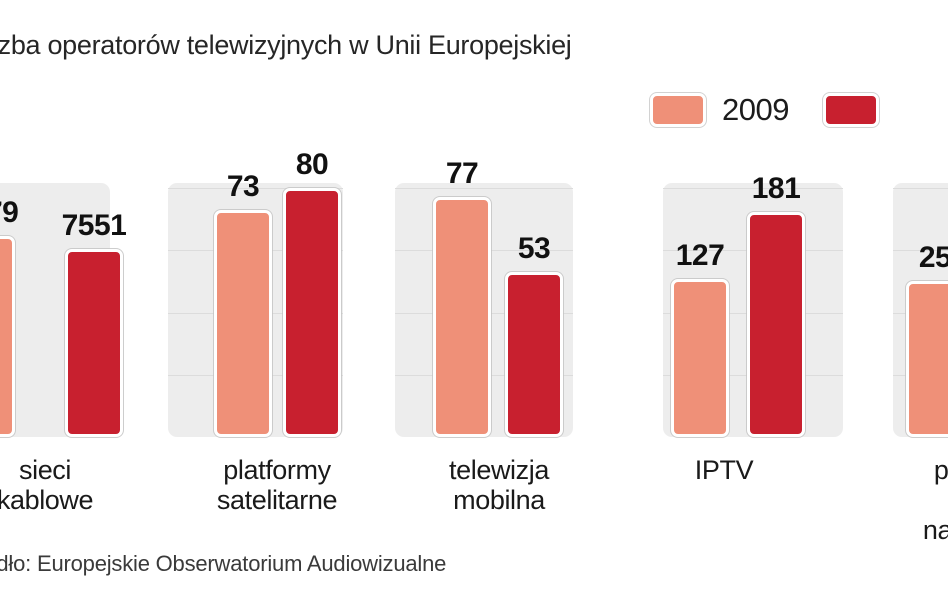 This screenshot has width=948, height=593. I want to click on legend-item-2010: 2010, so click(885, 110).